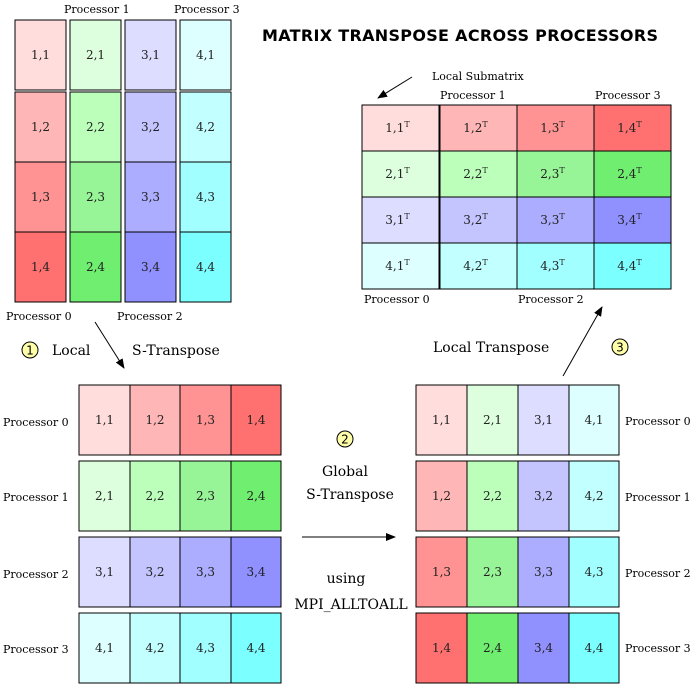 Image resolution: width=700 pixels, height=700 pixels. What do you see at coordinates (552, 219) in the screenshot?
I see `matrix-cell-label: 3,3T` at bounding box center [552, 219].